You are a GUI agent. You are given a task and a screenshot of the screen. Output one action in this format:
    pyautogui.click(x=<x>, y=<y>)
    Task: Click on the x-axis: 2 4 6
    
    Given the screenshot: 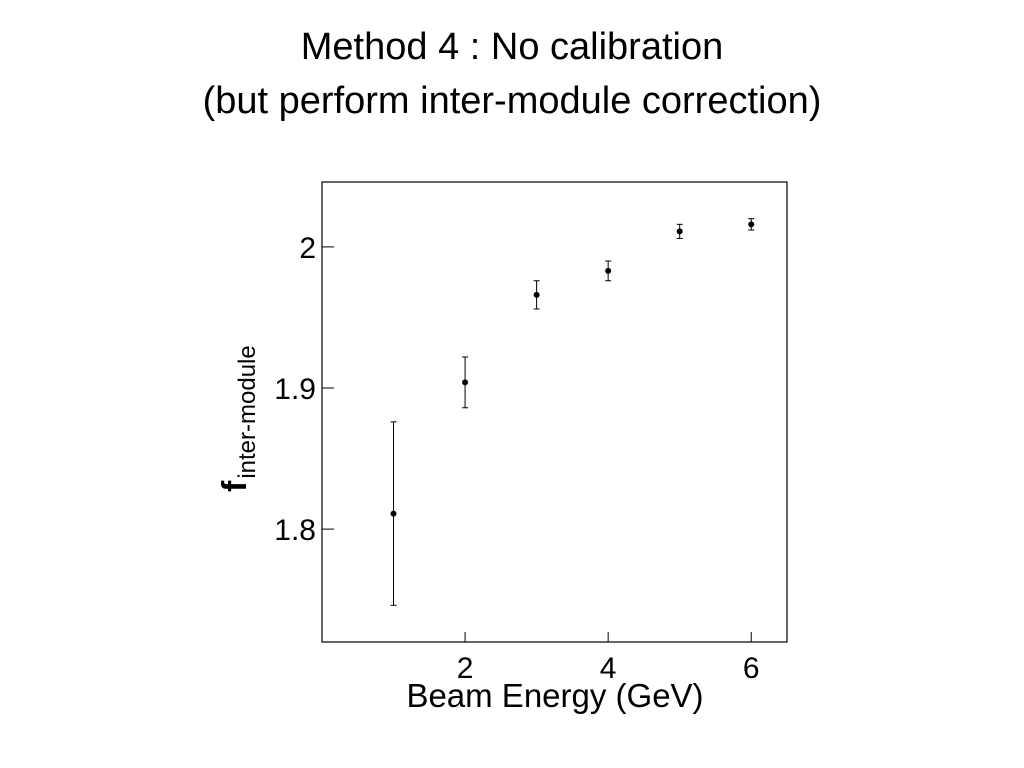 What is the action you would take?
    pyautogui.click(x=608, y=658)
    